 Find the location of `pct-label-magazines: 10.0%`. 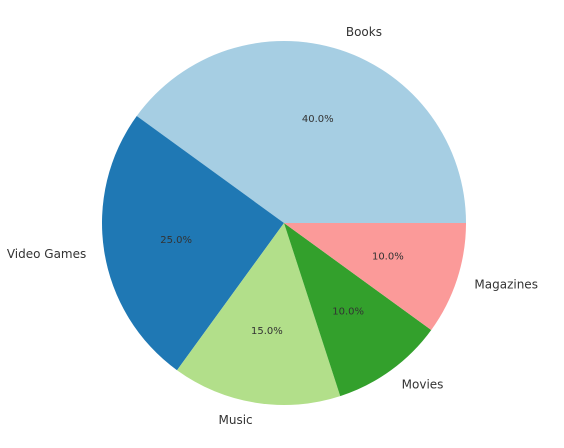

pct-label-magazines: 10.0% is located at coordinates (388, 257).